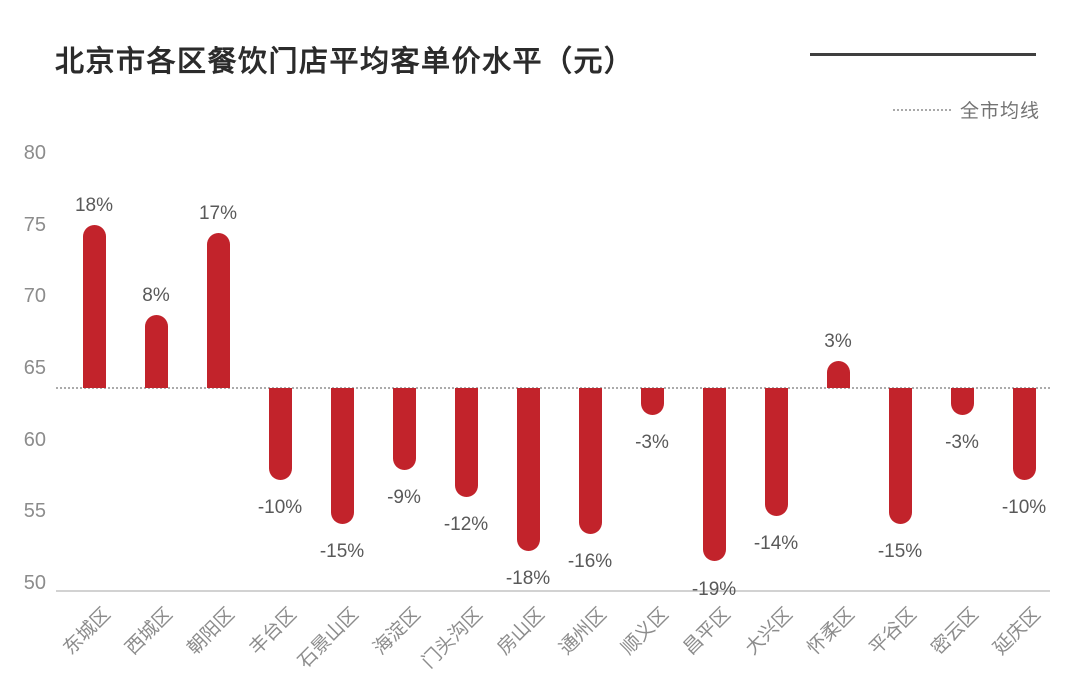  I want to click on y-tick-label: 80, so click(34, 153).